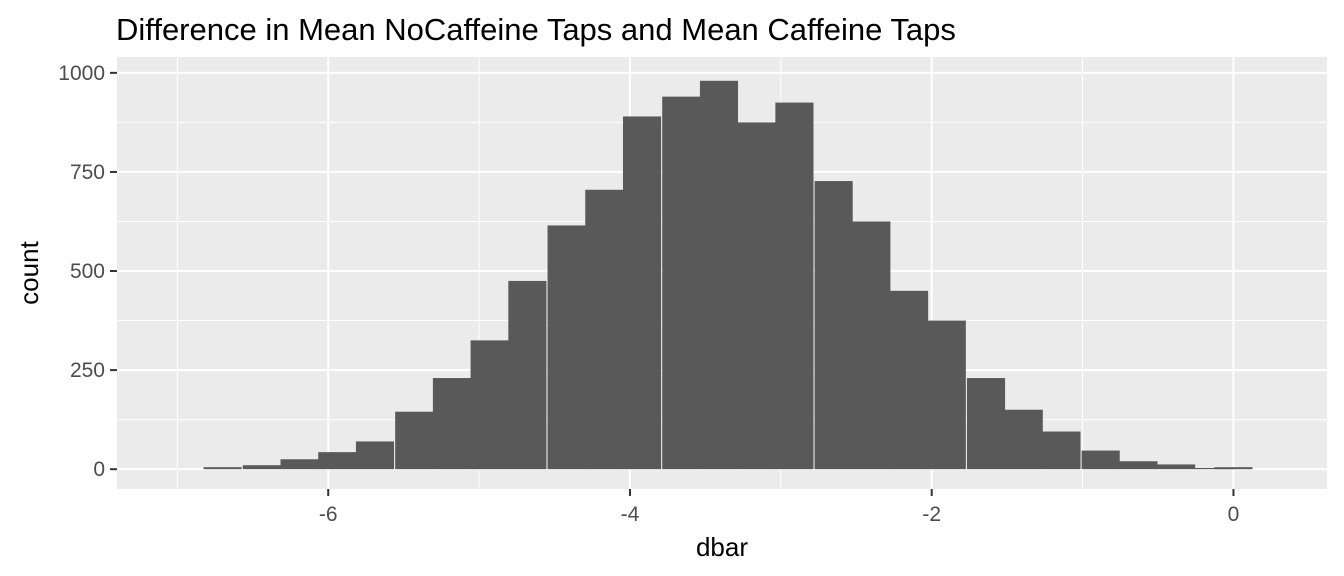 The image size is (1344, 576). What do you see at coordinates (87, 172) in the screenshot?
I see `y-tick-label: 750` at bounding box center [87, 172].